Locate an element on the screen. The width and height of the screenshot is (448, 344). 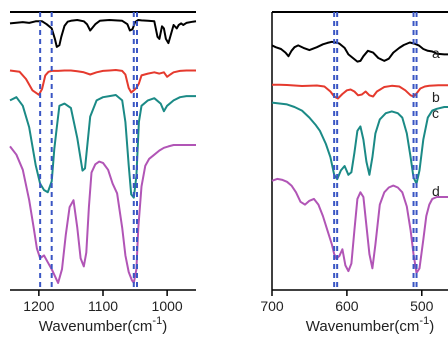
x-axis-tick-labels: 1200 1100 1000 is located at coordinates (103, 306).